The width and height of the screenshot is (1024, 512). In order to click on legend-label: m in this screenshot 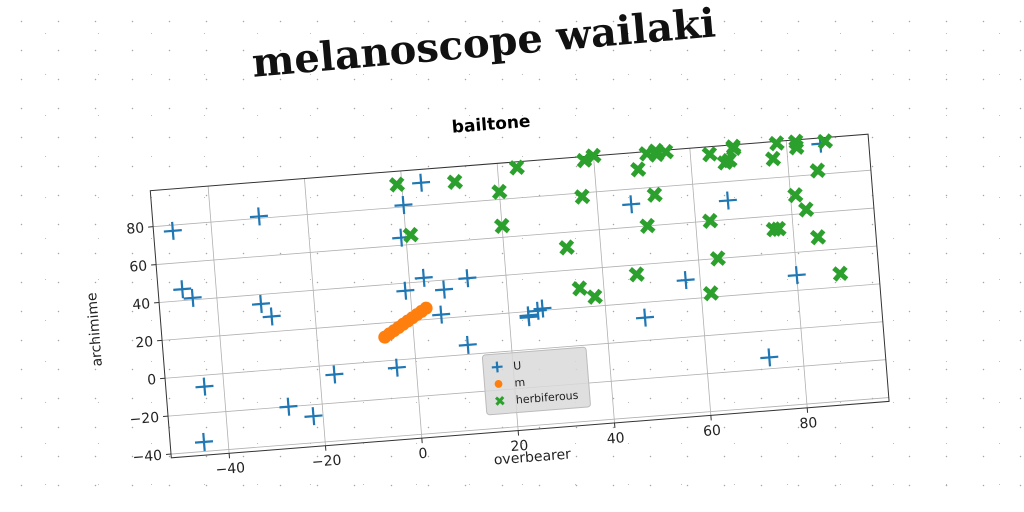, I will do `click(520, 383)`.